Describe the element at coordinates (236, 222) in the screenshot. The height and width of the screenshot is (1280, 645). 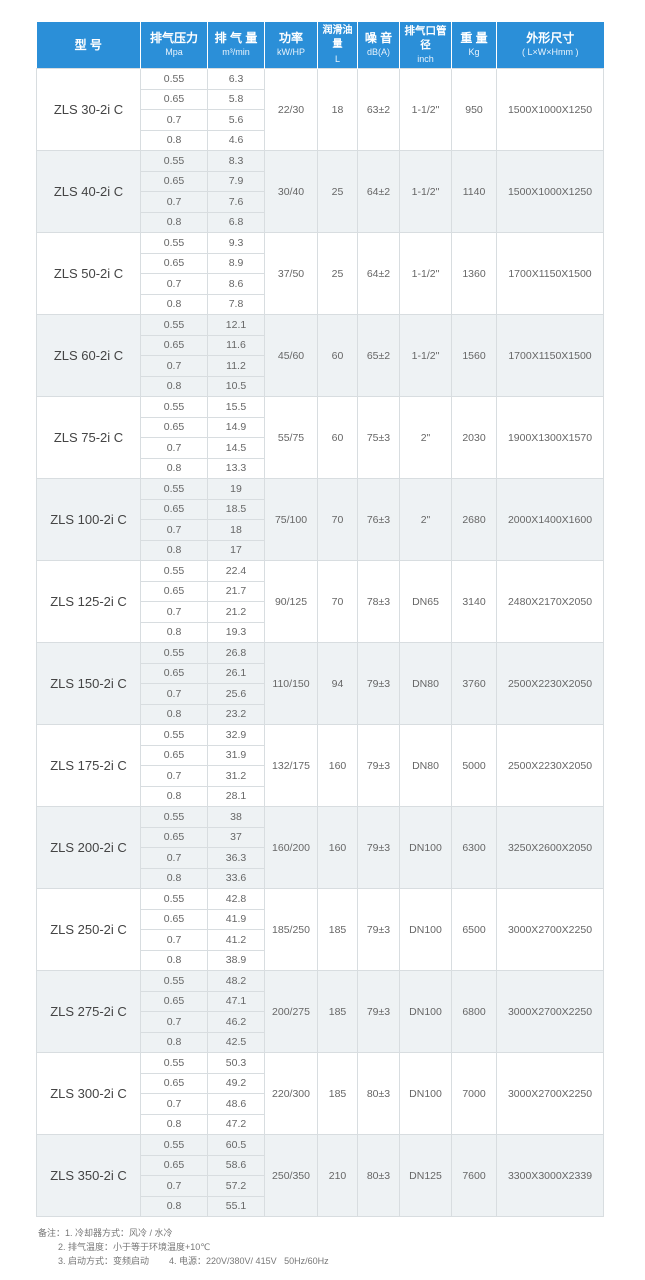
I see `flow-cell: 6.8` at that location.